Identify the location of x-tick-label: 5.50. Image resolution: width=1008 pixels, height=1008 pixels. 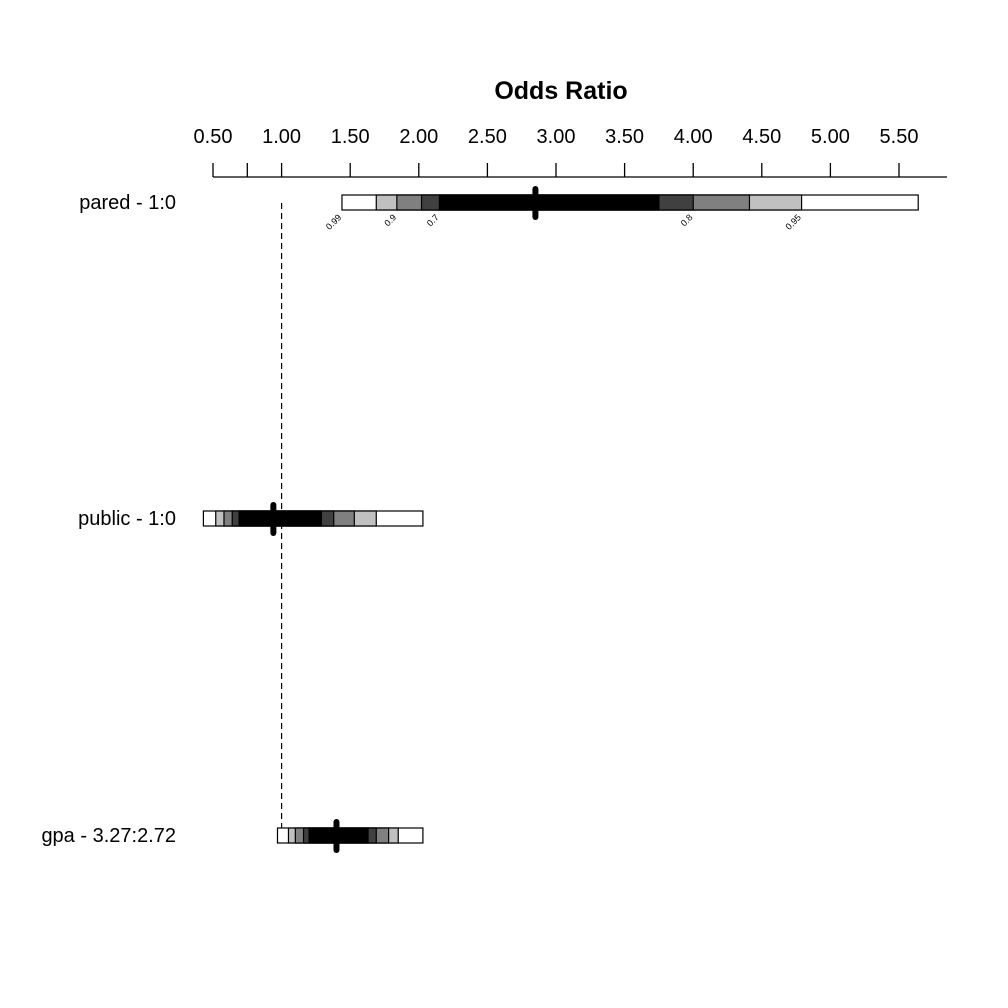
(899, 137).